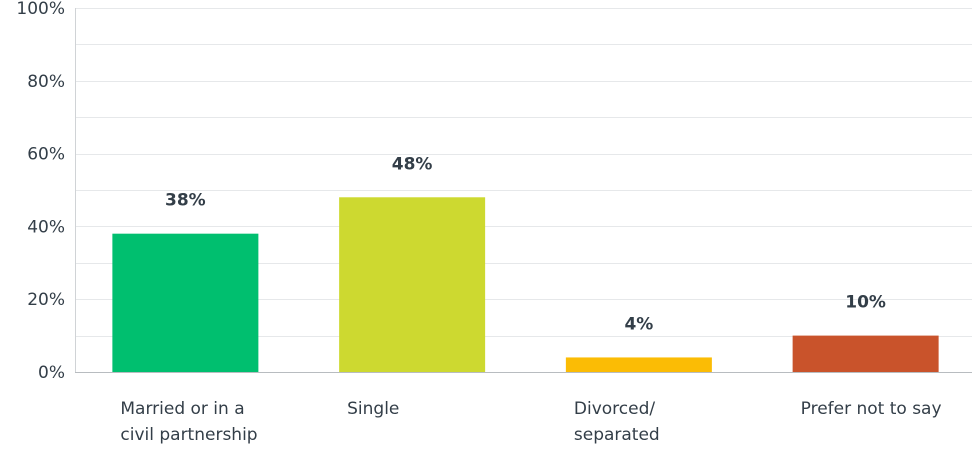 This screenshot has height=470, width=974. Describe the element at coordinates (189, 422) in the screenshot. I see `x-category-label: Married or in a civil partnership` at that location.